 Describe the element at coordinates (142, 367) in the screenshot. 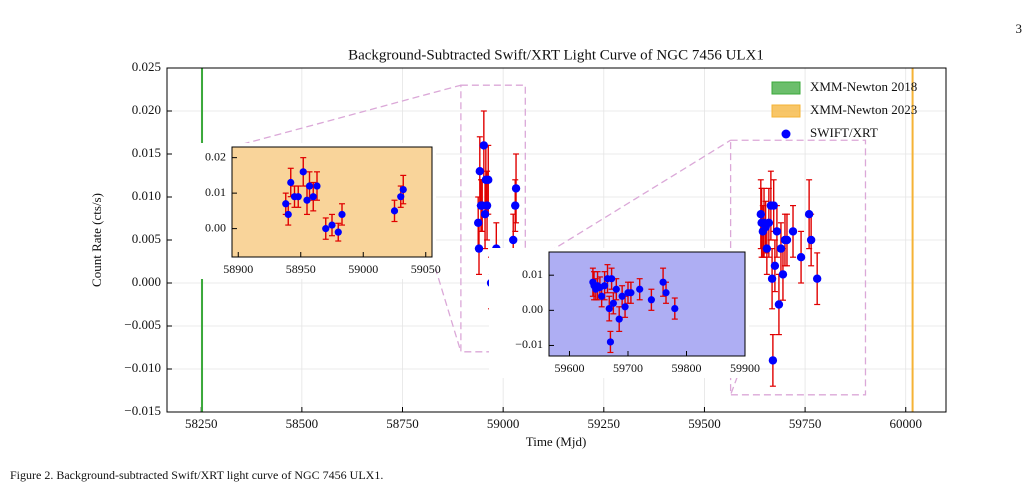

I see `y-tick-label: −0.010` at that location.